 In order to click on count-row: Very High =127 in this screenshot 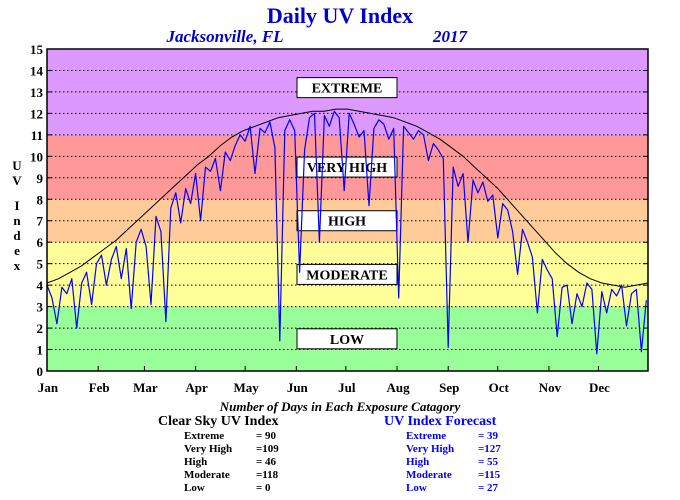, I will do `click(453, 449)`.